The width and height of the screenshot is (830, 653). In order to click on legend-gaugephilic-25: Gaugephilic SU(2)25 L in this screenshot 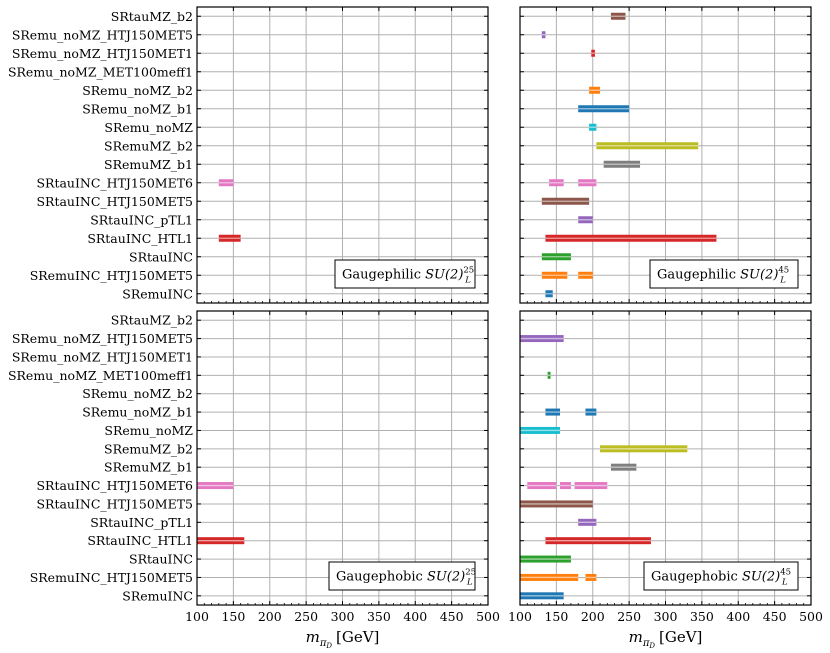, I will do `click(405, 274)`.